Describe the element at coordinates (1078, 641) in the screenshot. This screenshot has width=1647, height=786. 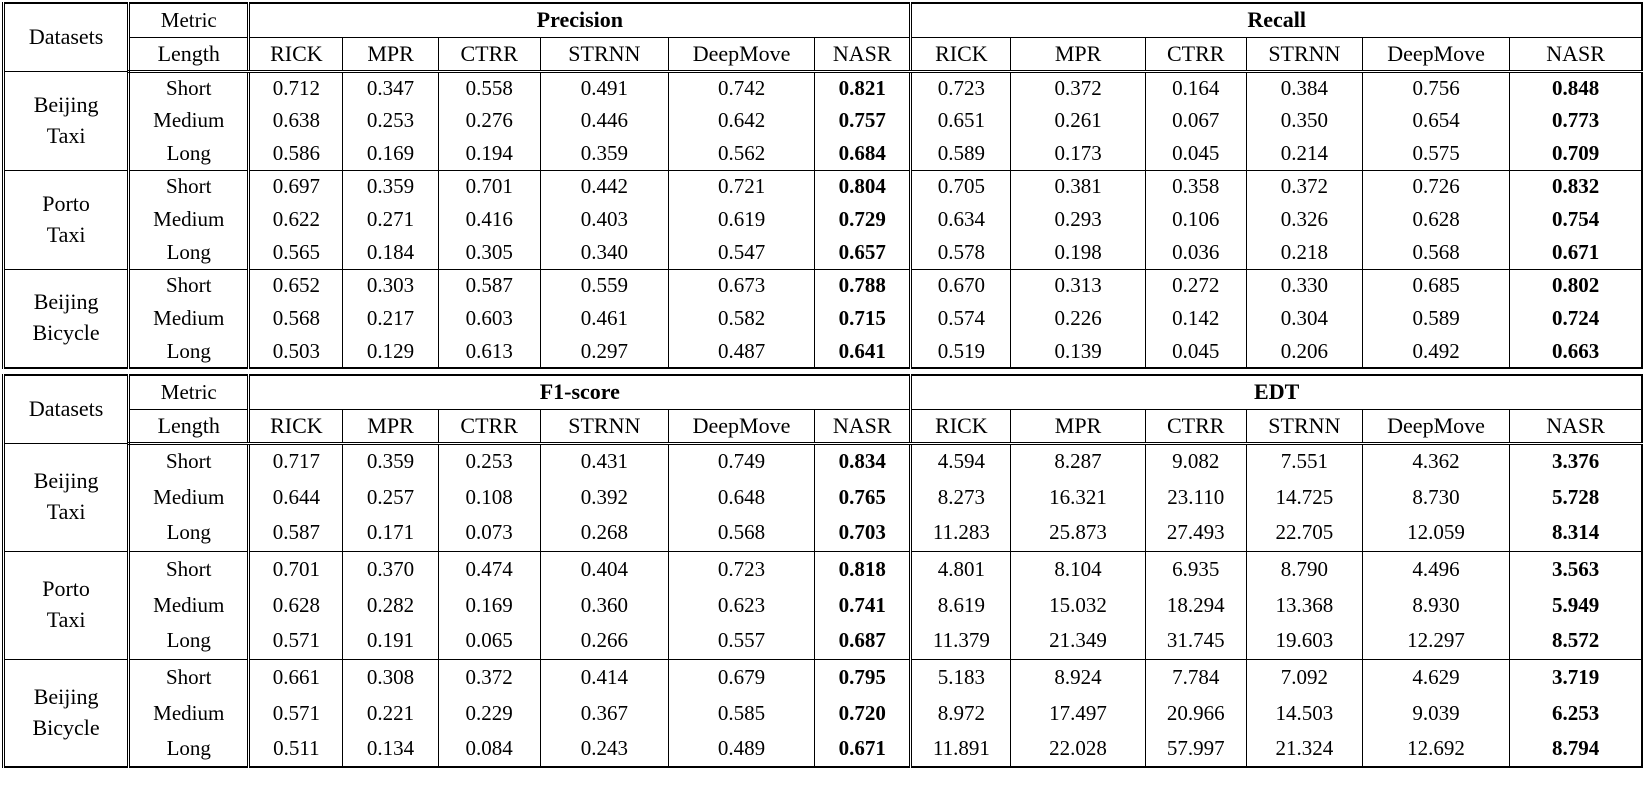
I see `value-cell: 21.349` at that location.